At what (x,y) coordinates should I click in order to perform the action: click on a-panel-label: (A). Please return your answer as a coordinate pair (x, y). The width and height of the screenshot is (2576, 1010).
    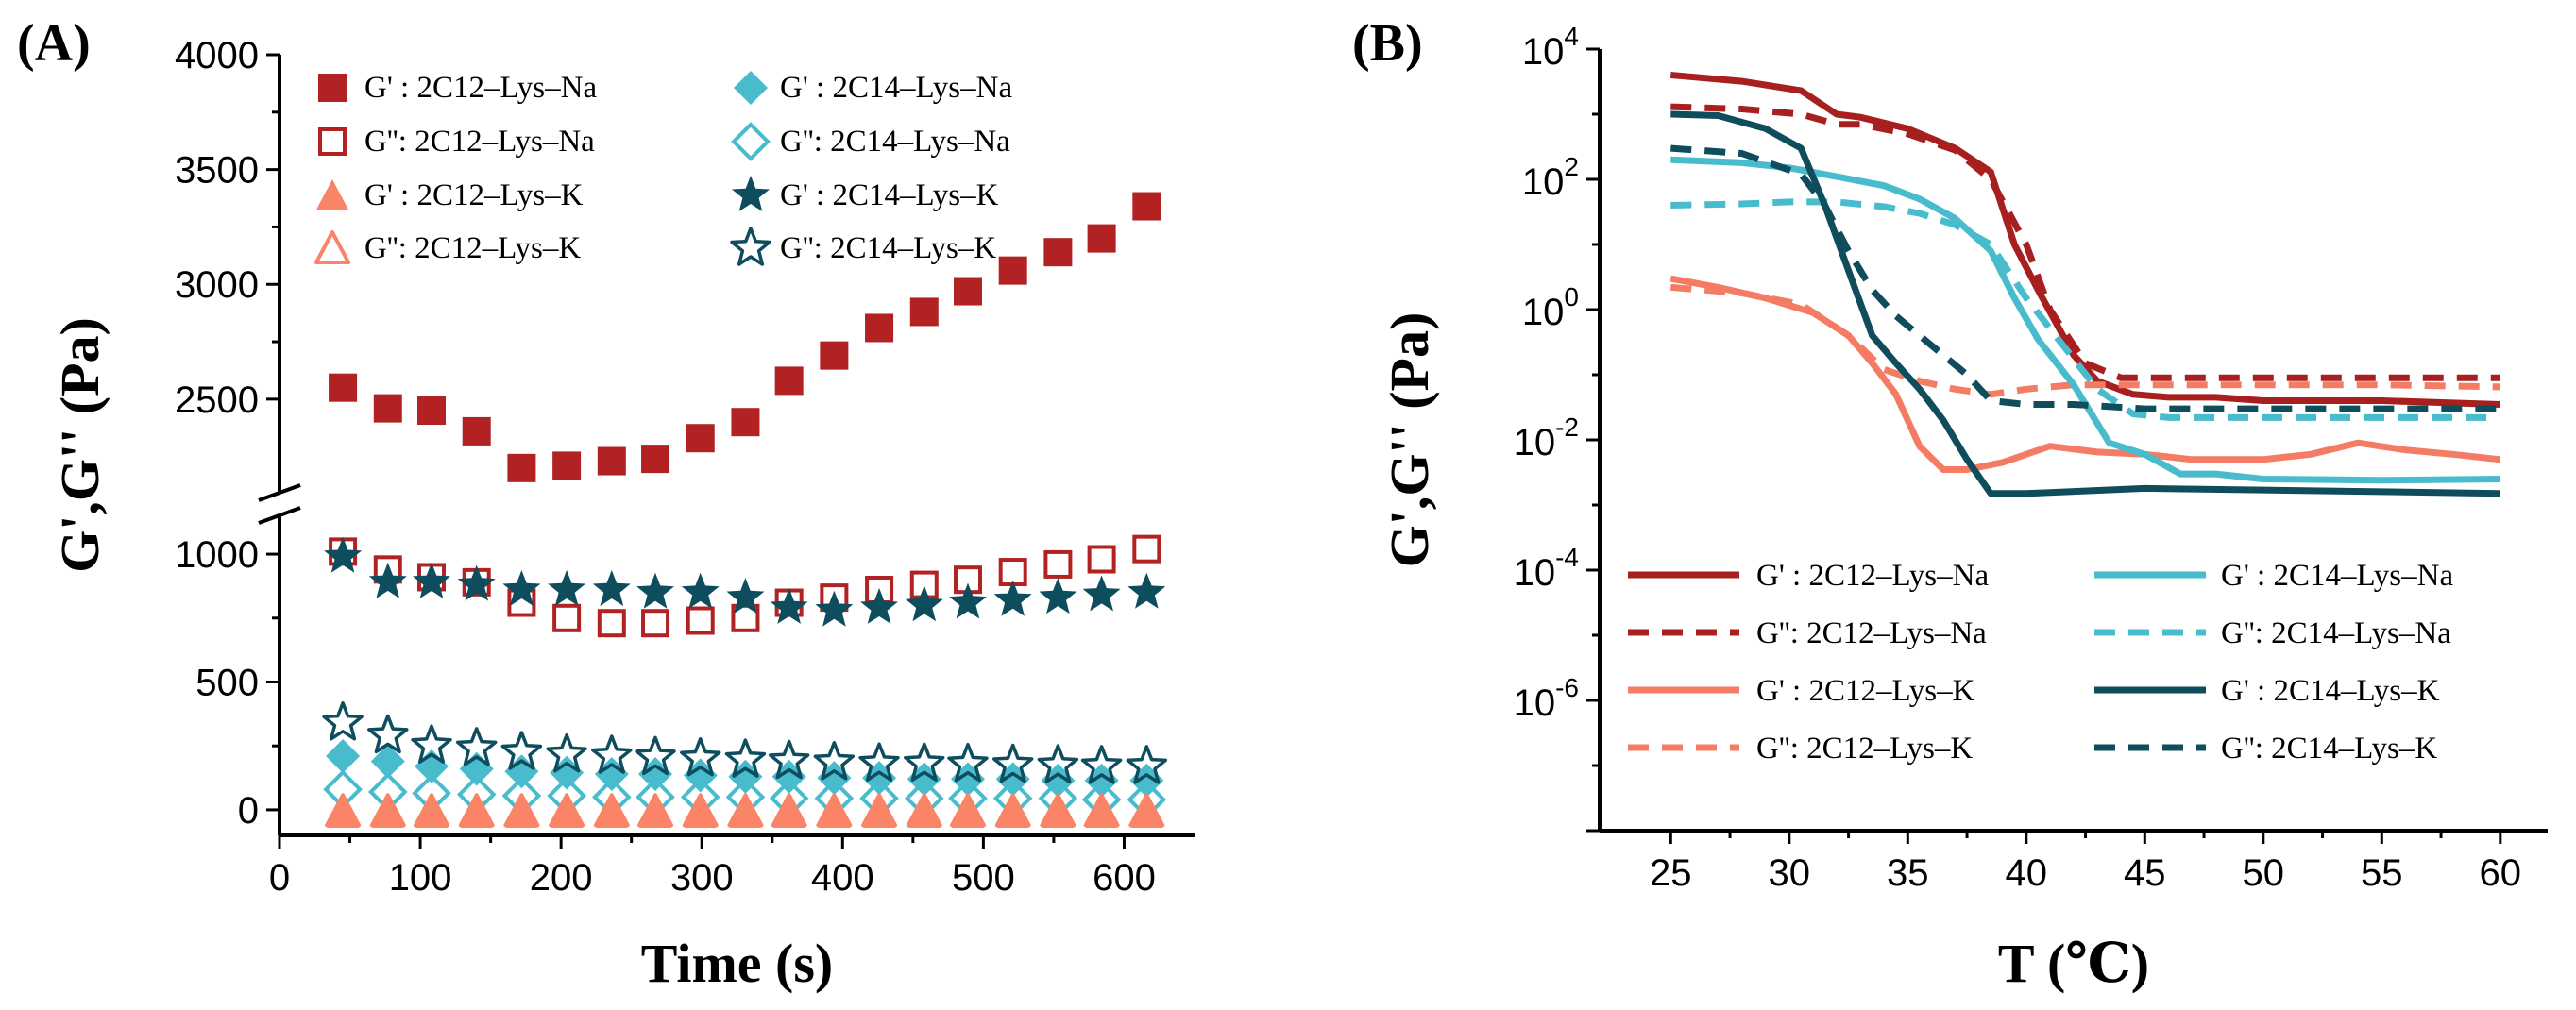
    Looking at the image, I should click on (54, 43).